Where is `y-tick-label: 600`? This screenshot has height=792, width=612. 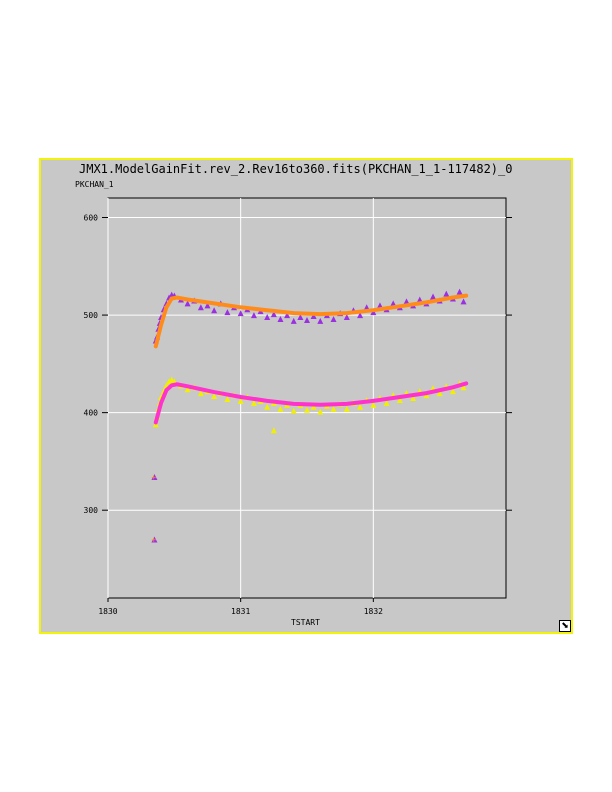
y-tick-label: 600 is located at coordinates (91, 218).